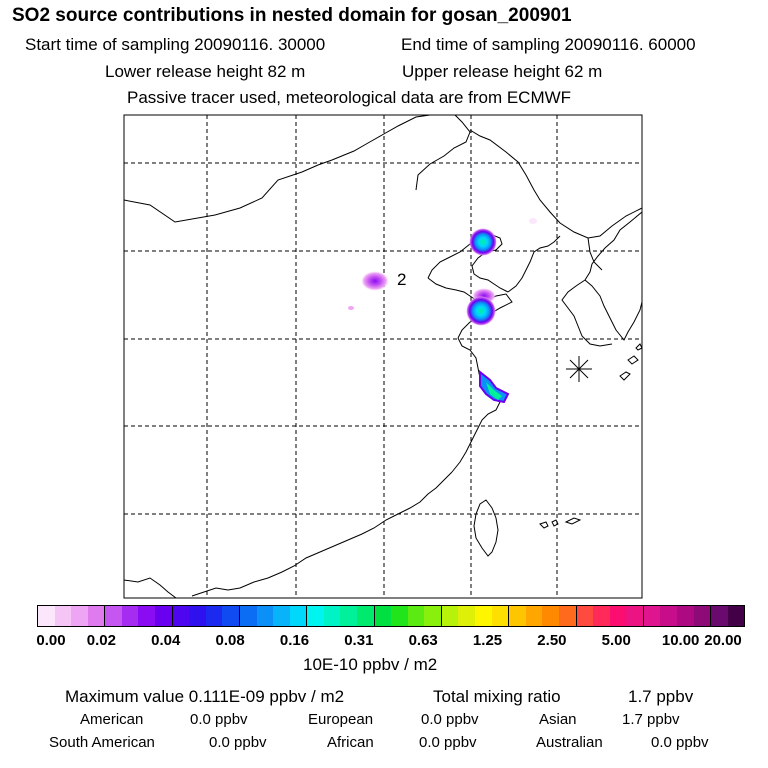 The width and height of the screenshot is (768, 768). Describe the element at coordinates (112, 719) in the screenshot. I see `region-name: American` at that location.